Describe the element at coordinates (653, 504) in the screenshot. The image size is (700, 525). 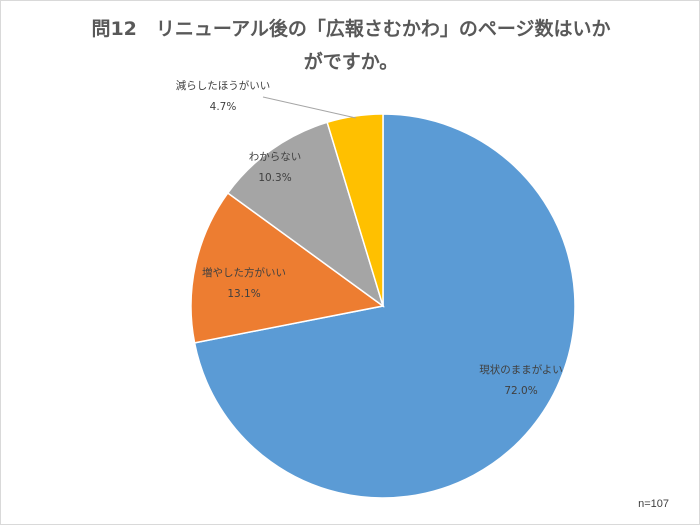
I see `sample-size-note: n=107` at that location.